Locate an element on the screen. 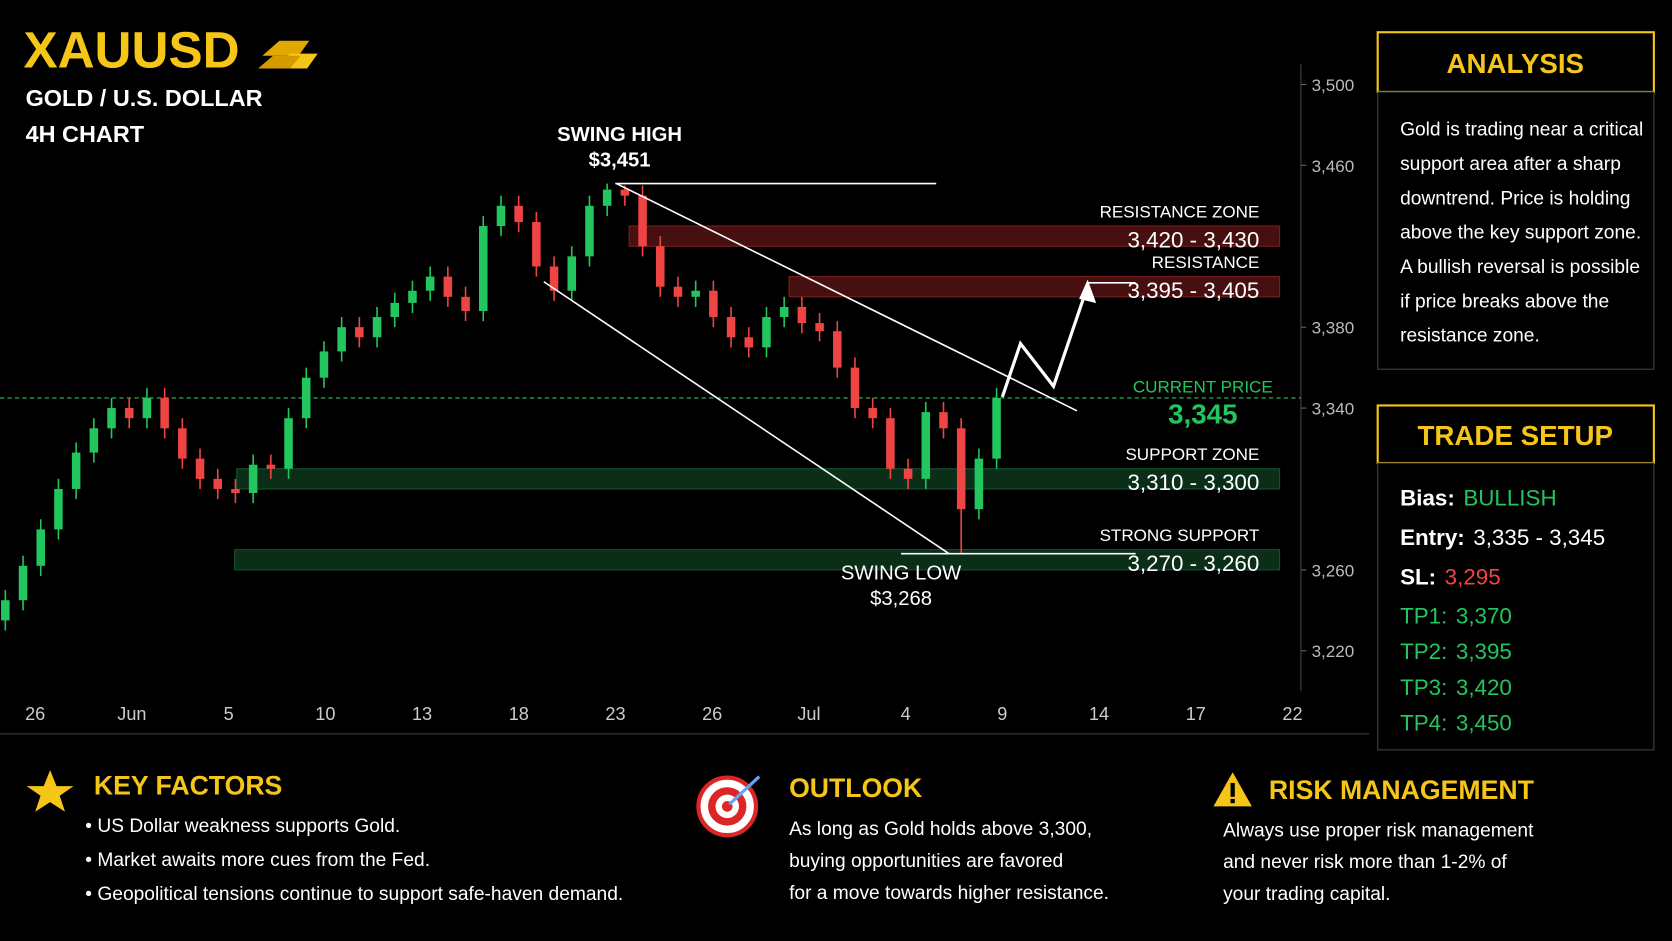  outlook-line: for a move towards higher resistance. is located at coordinates (949, 893).